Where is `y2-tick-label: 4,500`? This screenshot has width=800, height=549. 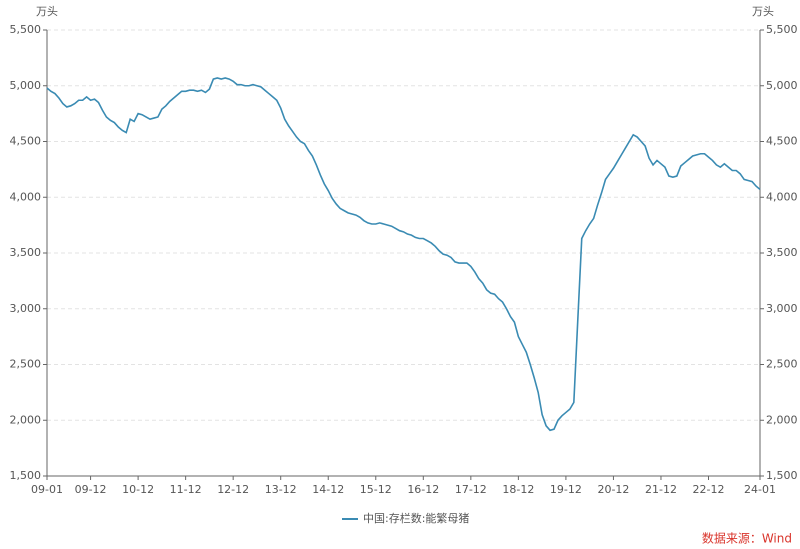 y2-tick-label: 4,500 is located at coordinates (782, 141).